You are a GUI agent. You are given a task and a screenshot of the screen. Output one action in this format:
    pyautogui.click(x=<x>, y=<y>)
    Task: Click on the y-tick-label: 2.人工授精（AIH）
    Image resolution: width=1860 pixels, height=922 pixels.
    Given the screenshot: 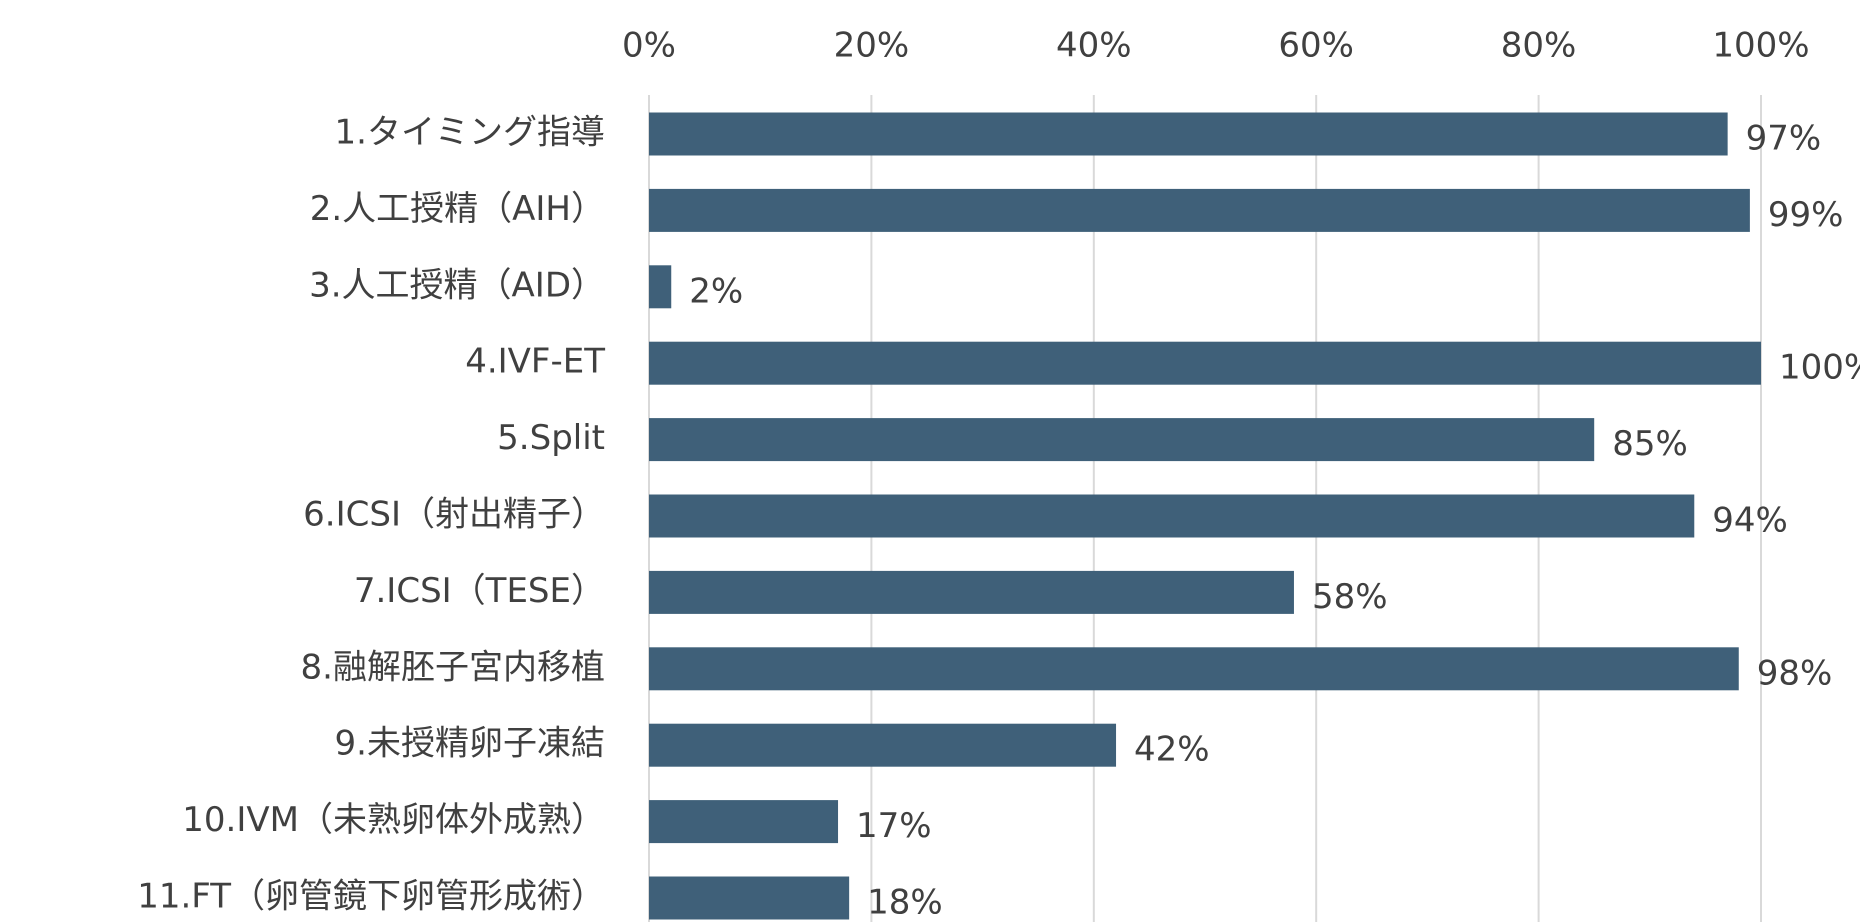 What is the action you would take?
    pyautogui.click(x=457, y=209)
    